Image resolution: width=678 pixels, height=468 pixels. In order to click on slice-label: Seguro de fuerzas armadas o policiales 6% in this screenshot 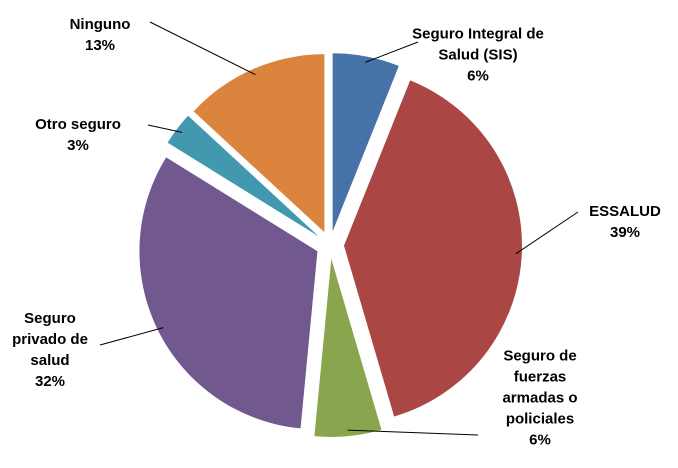, I will do `click(540, 398)`.